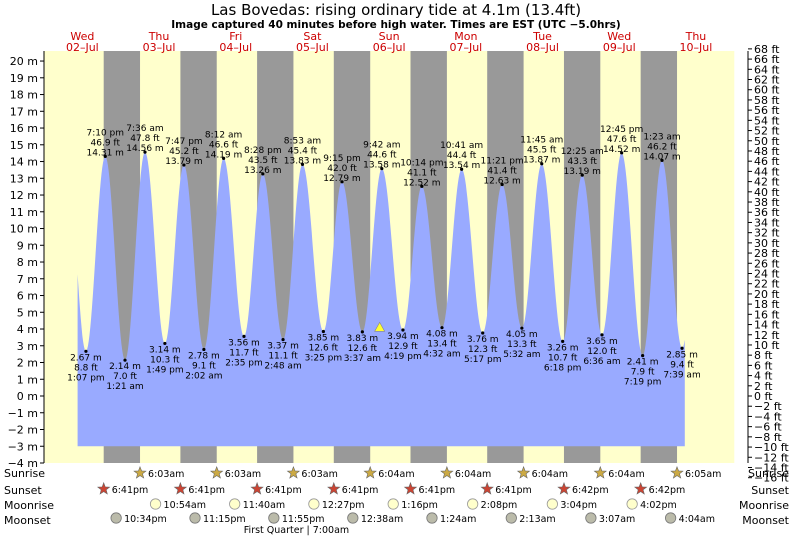 This screenshot has width=793, height=541. What do you see at coordinates (767, 325) in the screenshot?
I see `ft-tick-label: 14 ft` at bounding box center [767, 325].